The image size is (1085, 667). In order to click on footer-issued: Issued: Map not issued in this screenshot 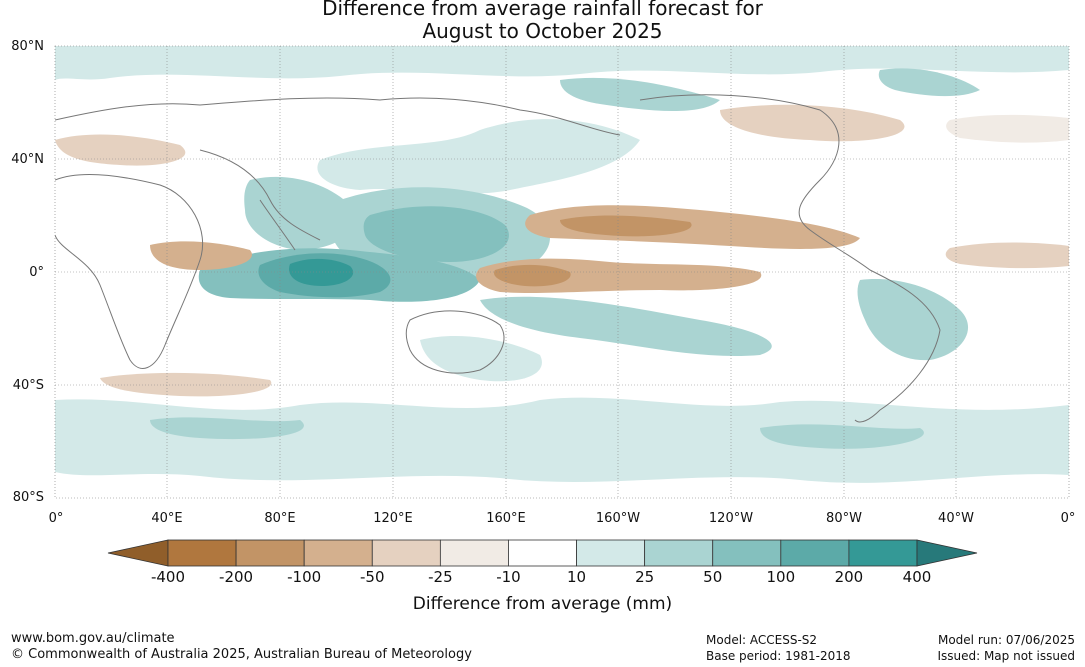, I will do `click(1006, 656)`.